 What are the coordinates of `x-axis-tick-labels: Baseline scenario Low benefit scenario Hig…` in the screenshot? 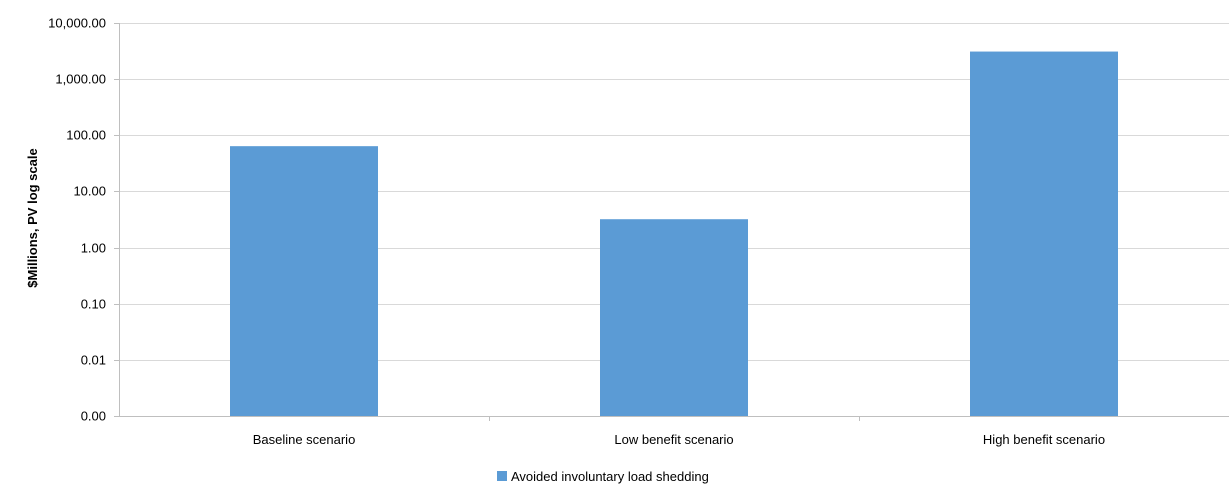 It's located at (679, 439).